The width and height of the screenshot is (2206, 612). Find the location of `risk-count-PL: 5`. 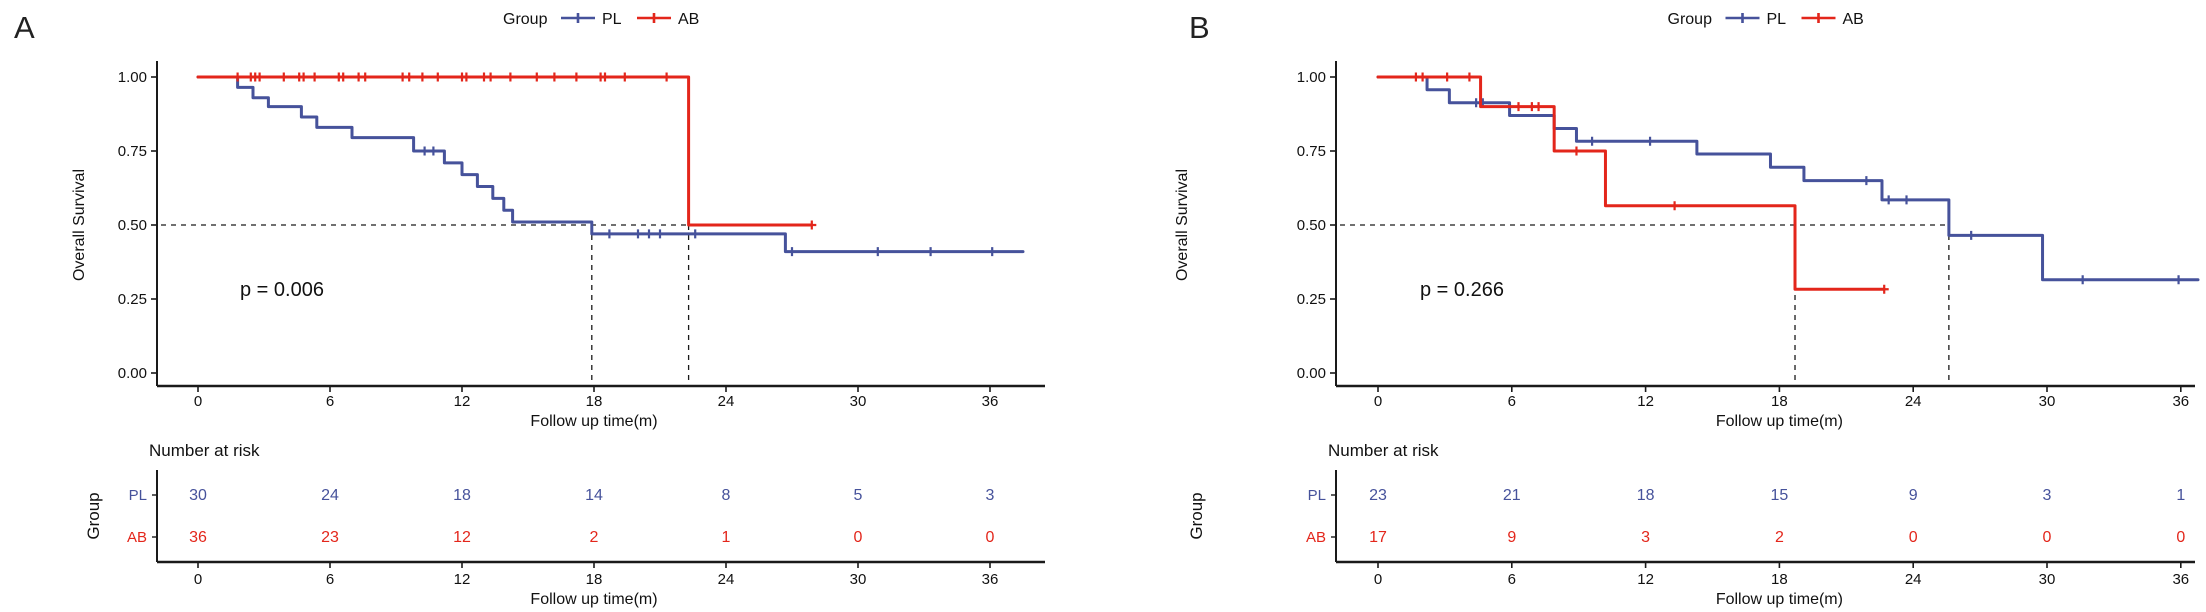

risk-count-PL: 5 is located at coordinates (858, 495).